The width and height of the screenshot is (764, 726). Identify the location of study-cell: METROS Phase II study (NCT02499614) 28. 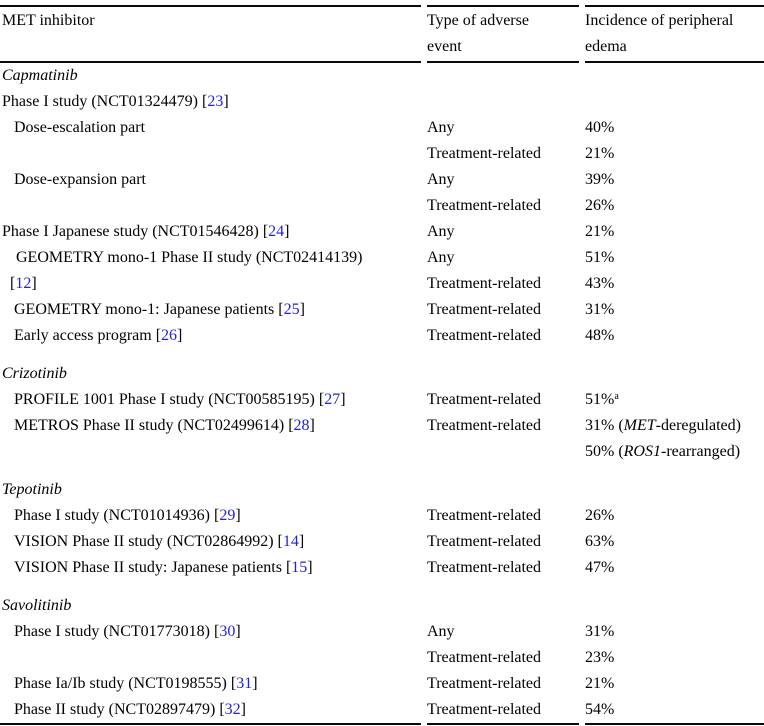
(210, 439).